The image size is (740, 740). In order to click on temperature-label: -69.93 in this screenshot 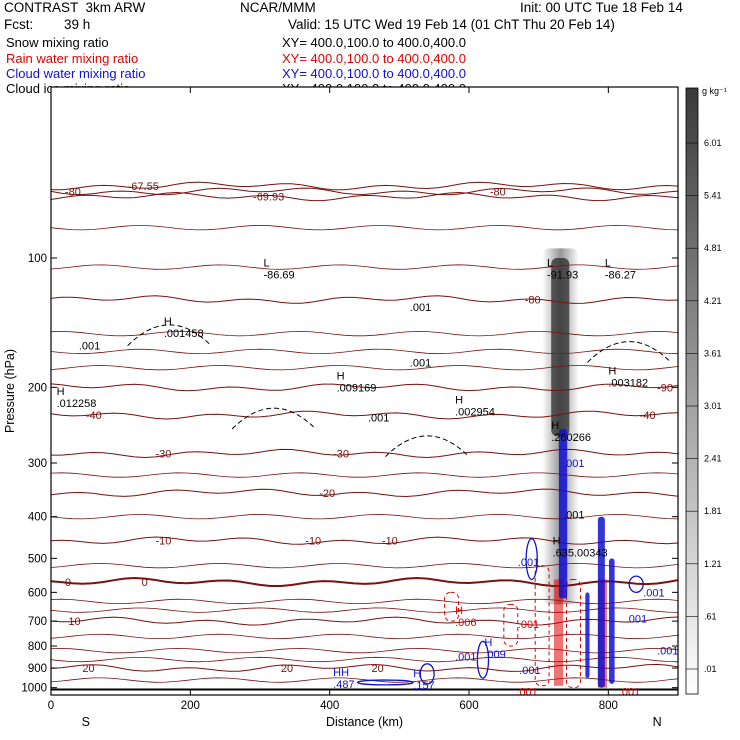, I will do `click(268, 198)`.